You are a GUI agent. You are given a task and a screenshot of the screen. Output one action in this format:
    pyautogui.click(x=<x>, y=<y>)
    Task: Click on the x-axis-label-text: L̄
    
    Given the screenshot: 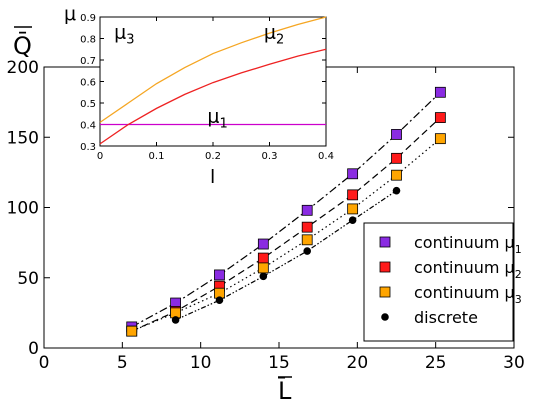 What is the action you would take?
    pyautogui.click(x=284, y=390)
    